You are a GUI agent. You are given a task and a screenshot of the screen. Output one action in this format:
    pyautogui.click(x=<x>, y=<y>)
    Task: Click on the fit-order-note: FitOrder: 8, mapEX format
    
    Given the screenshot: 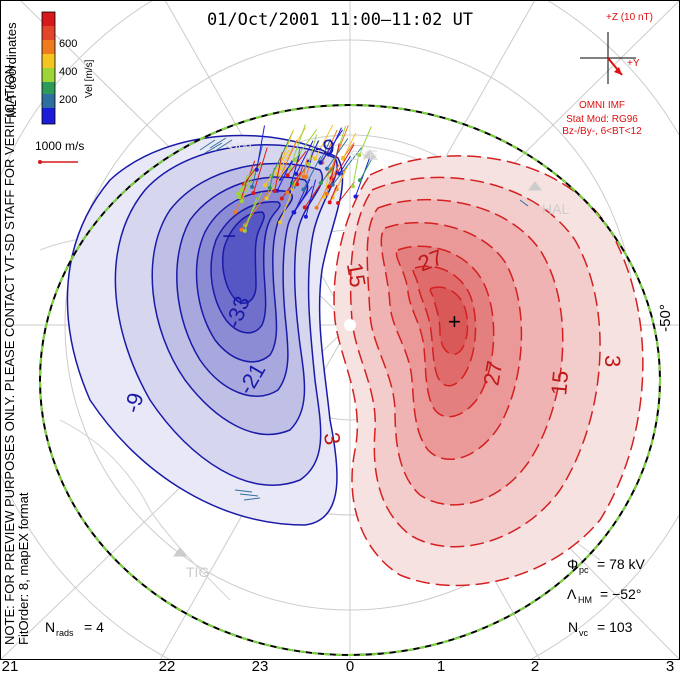 What is the action you would take?
    pyautogui.click(x=23, y=568)
    